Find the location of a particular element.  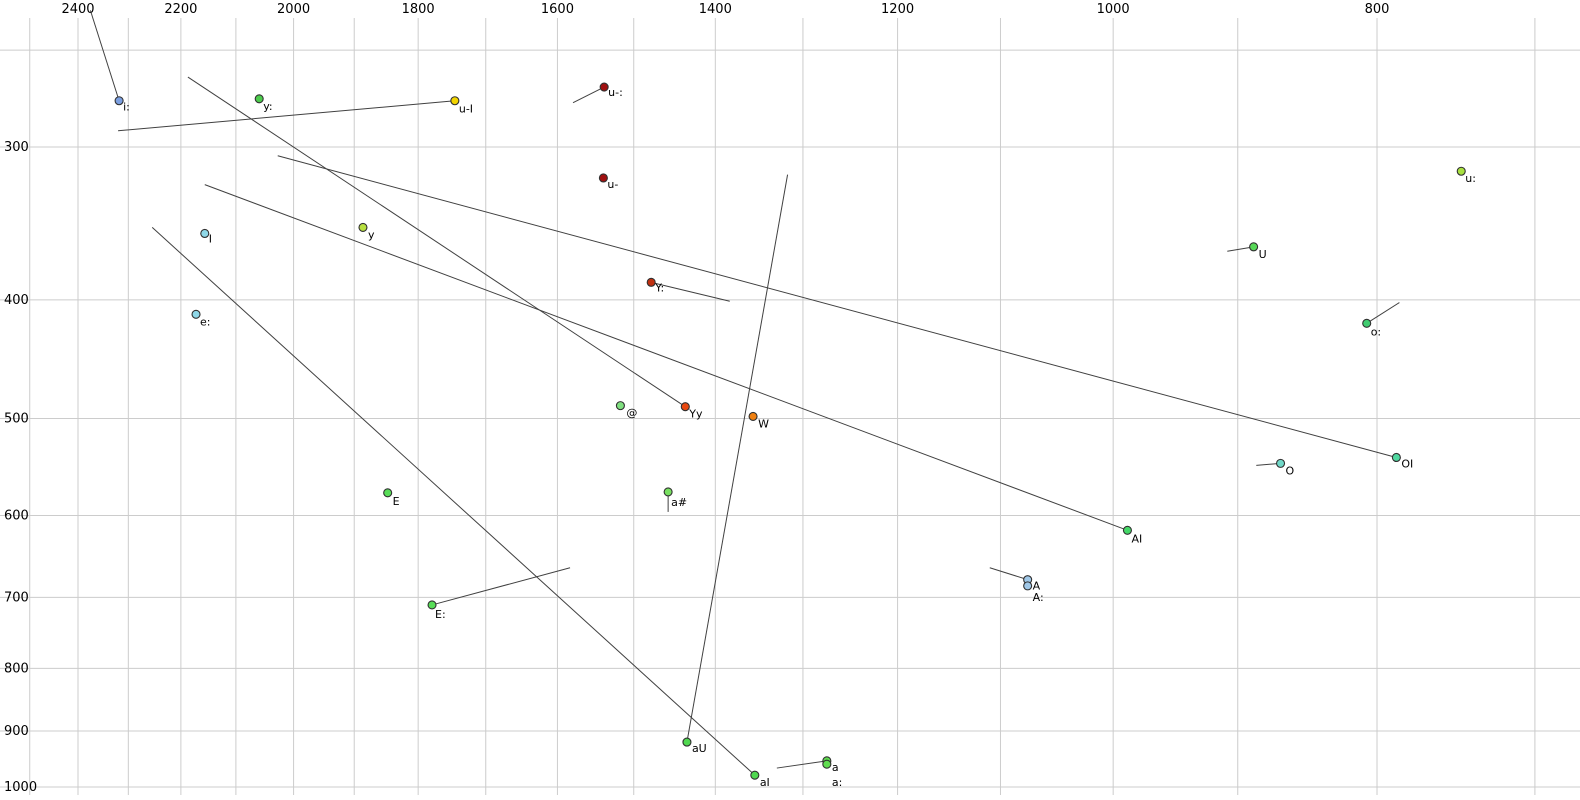

vowel-point-label: Yy is located at coordinates (695, 414).